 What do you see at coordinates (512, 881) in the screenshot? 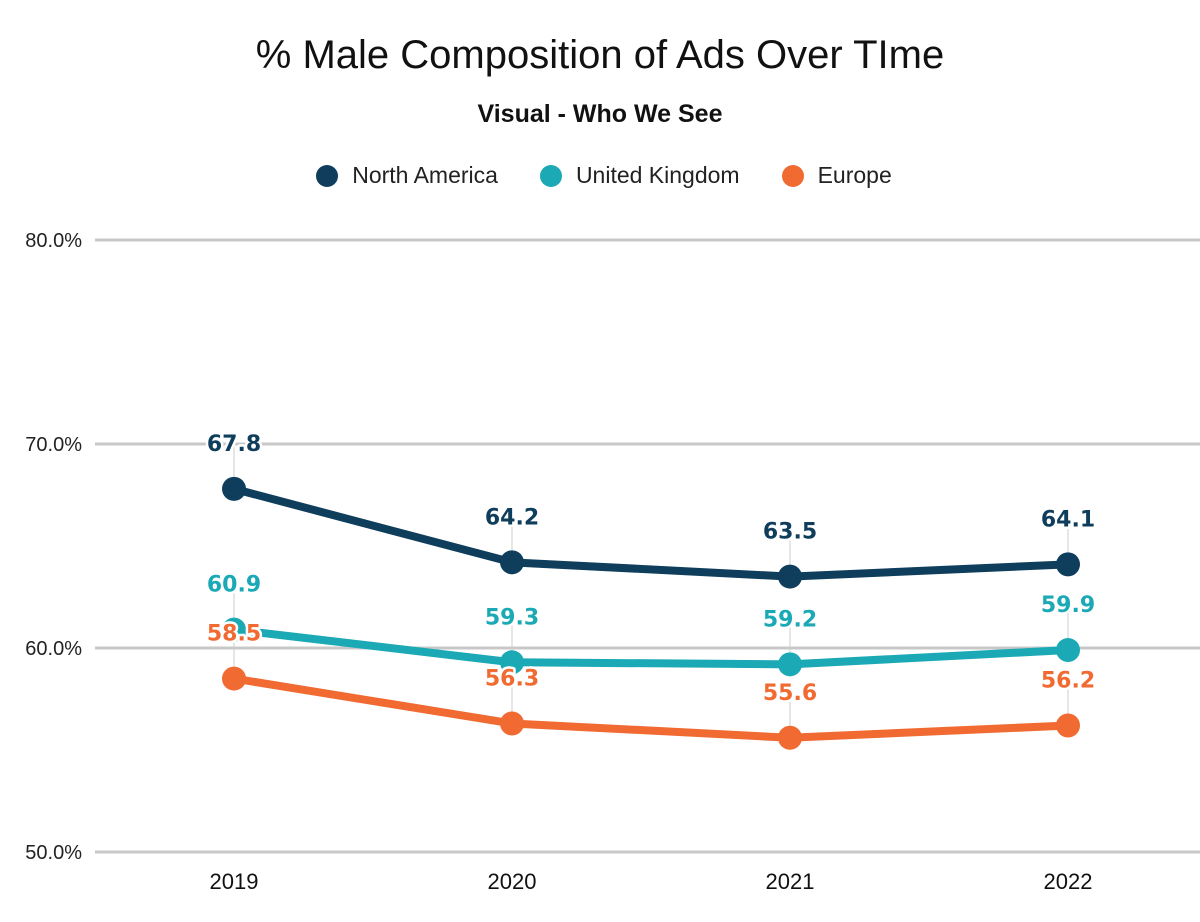
I see `x-tick-label: 2020` at bounding box center [512, 881].